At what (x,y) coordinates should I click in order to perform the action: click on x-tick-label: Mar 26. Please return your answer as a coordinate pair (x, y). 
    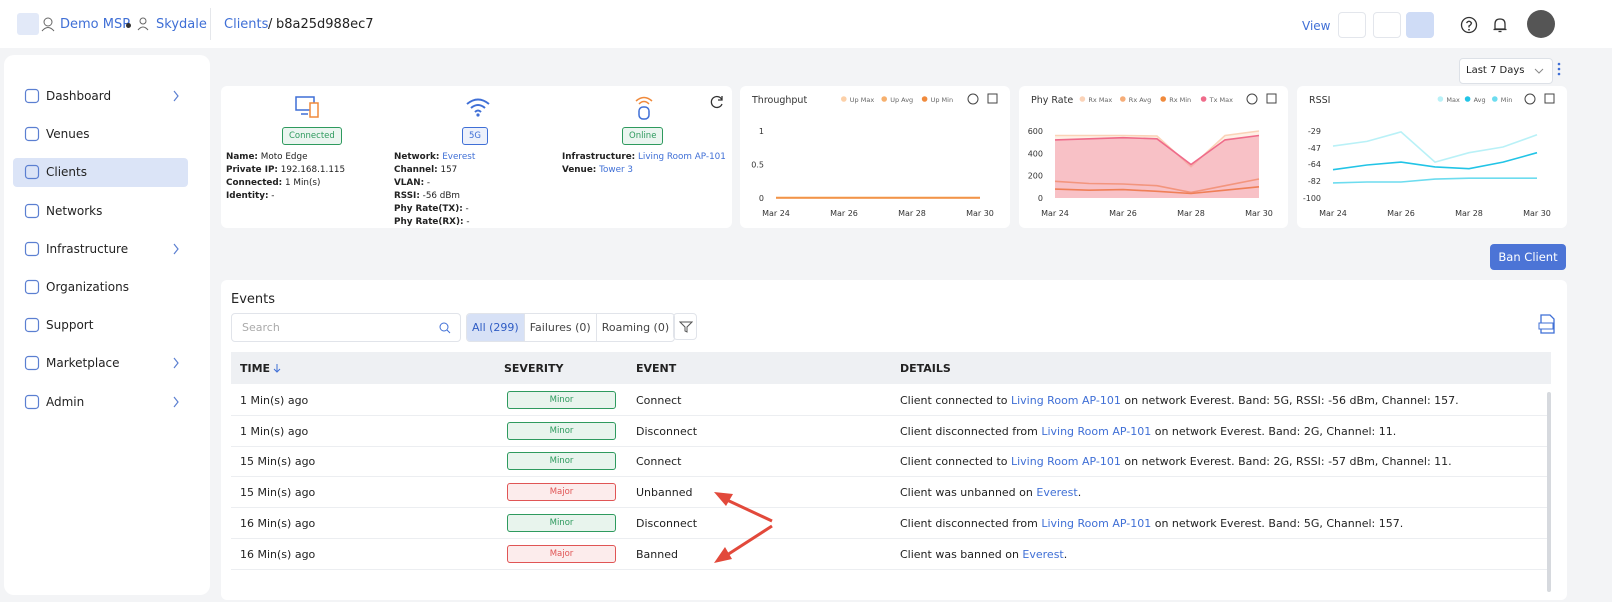
    Looking at the image, I should click on (844, 213).